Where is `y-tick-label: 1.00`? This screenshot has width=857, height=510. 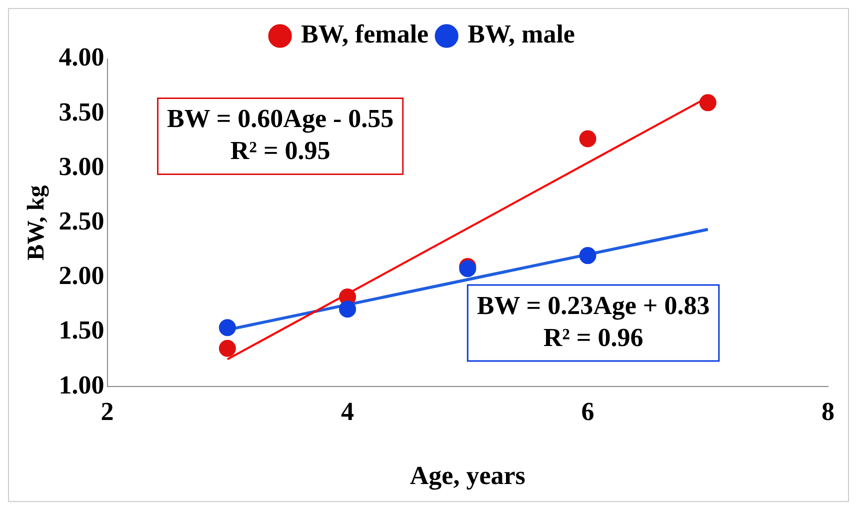
y-tick-label: 1.00 is located at coordinates (81, 385).